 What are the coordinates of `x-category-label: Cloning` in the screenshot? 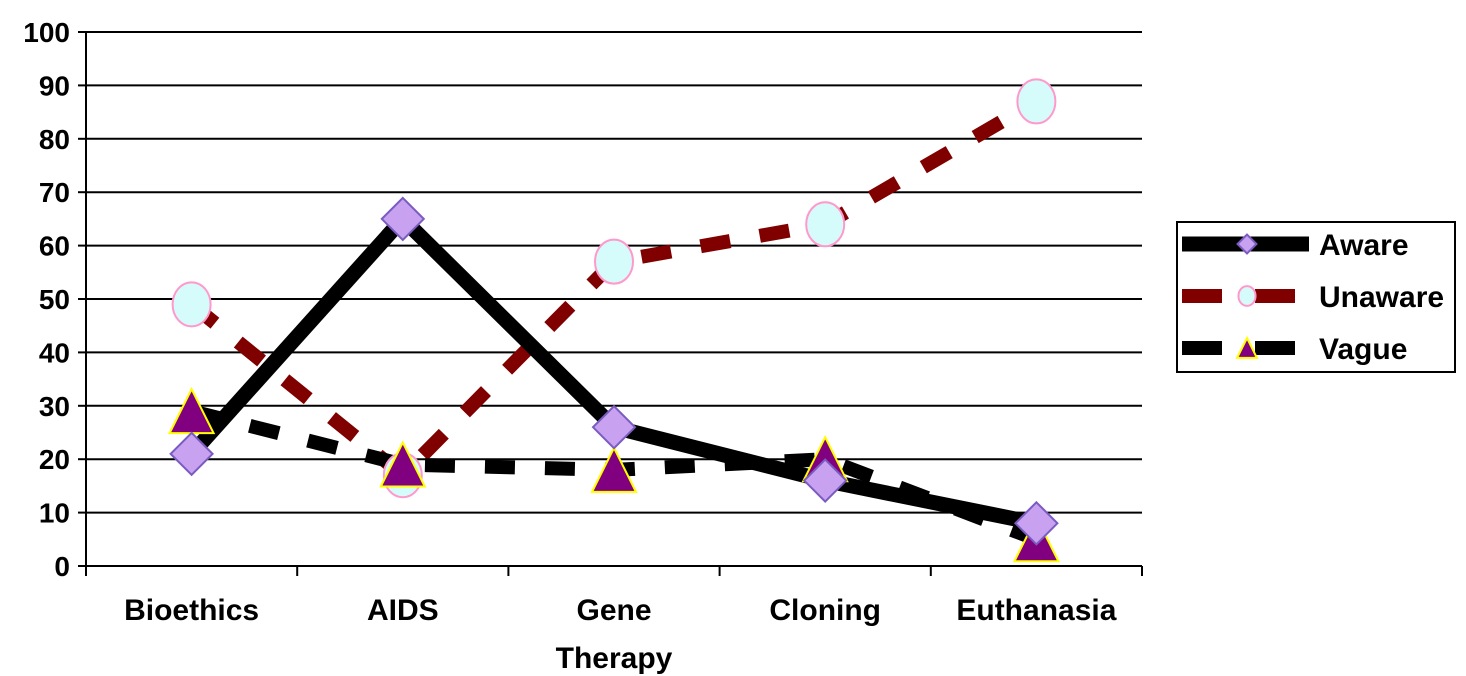 It's located at (825, 610).